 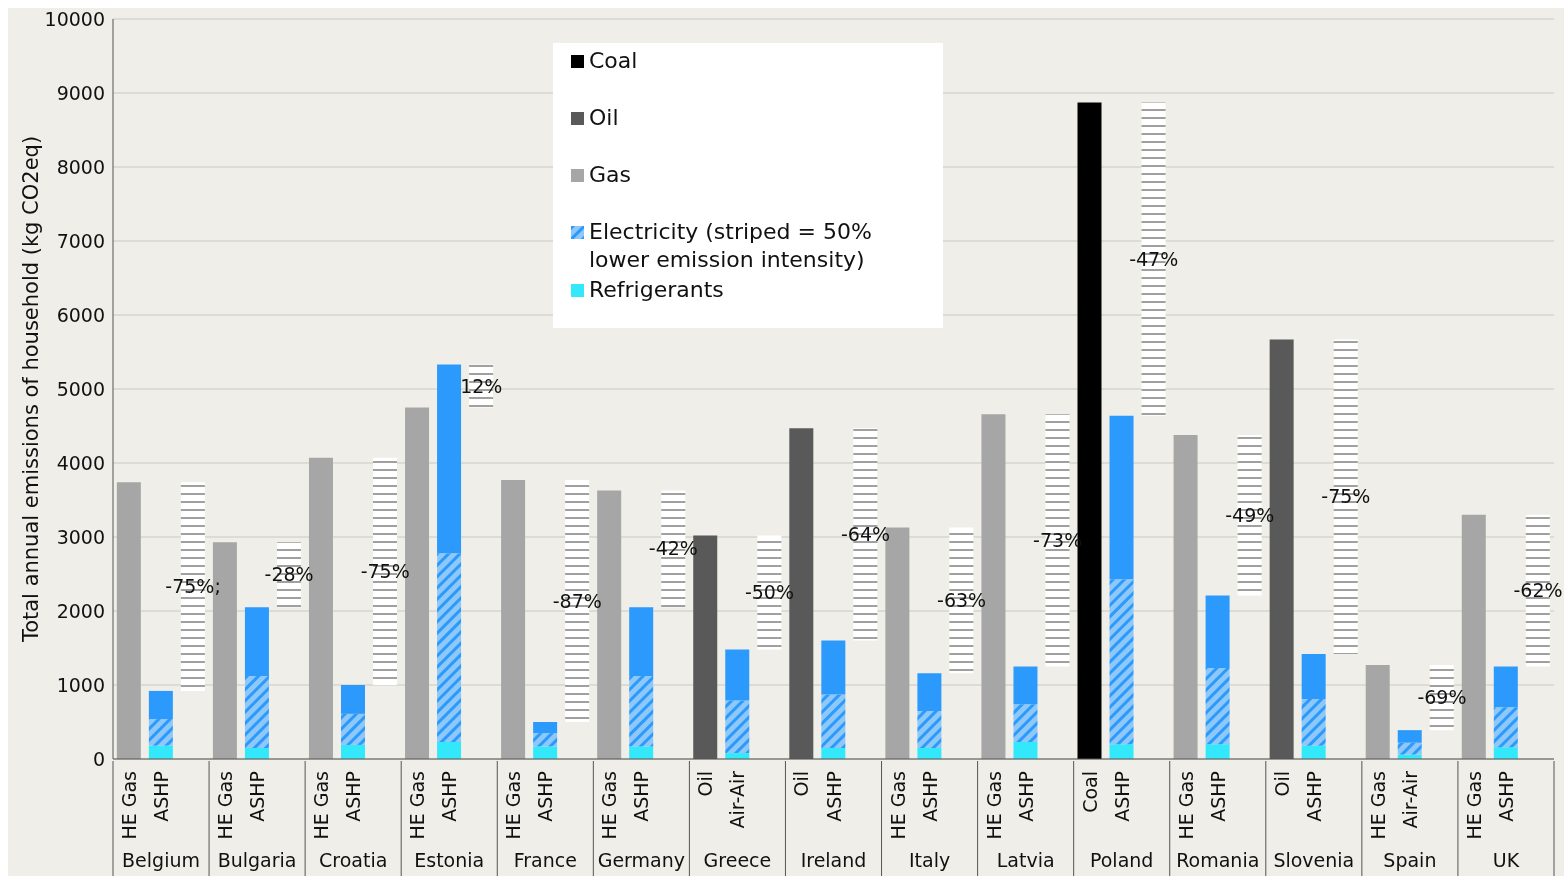 What do you see at coordinates (31, 389) in the screenshot?
I see `y-axis-title: Total annual emissions of household (kg CO2eq)` at bounding box center [31, 389].